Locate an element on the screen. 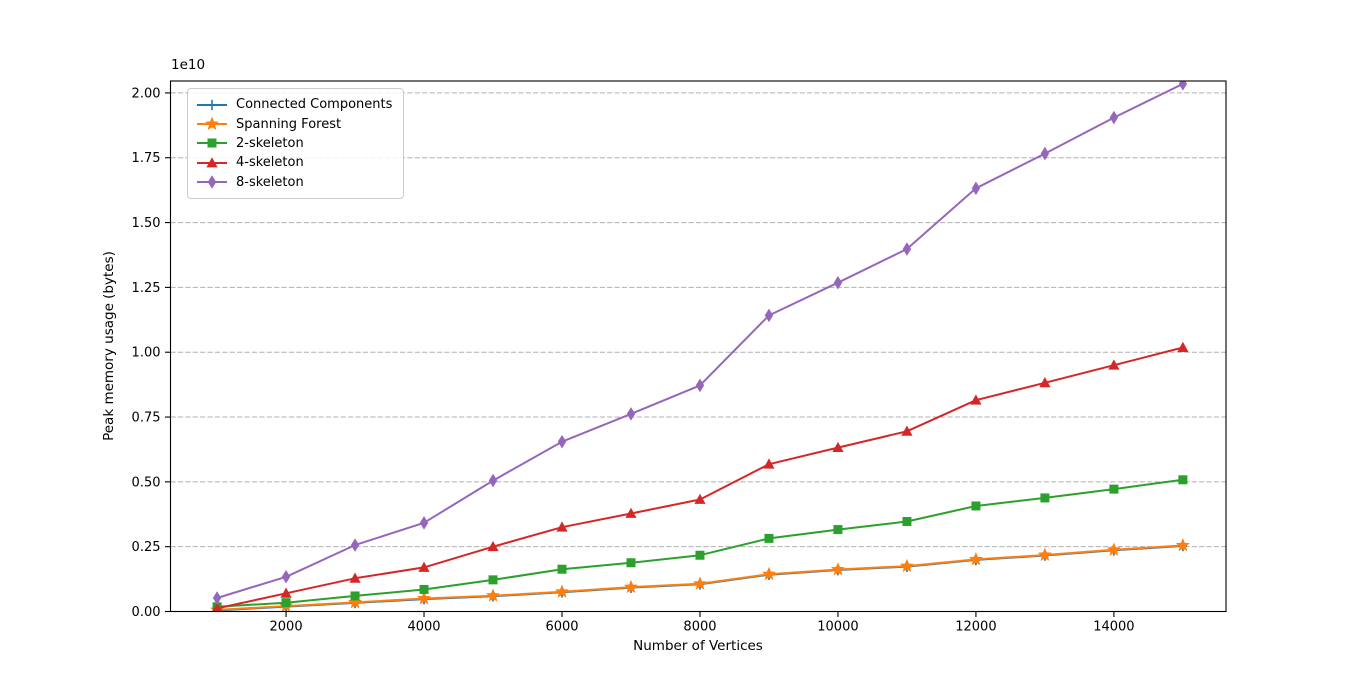 The width and height of the screenshot is (1362, 687). legend-item-spanning-forest: Spanning Forest is located at coordinates (294, 123).